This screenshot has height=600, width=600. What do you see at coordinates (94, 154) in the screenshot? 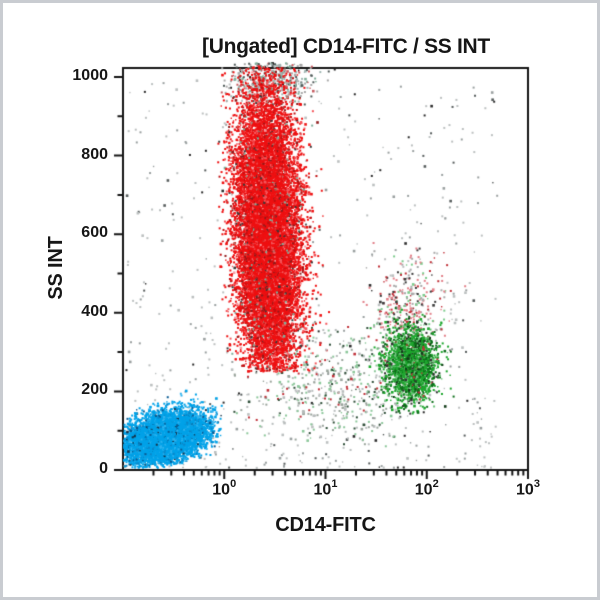
I see `y-tick-label: 800` at bounding box center [94, 154].